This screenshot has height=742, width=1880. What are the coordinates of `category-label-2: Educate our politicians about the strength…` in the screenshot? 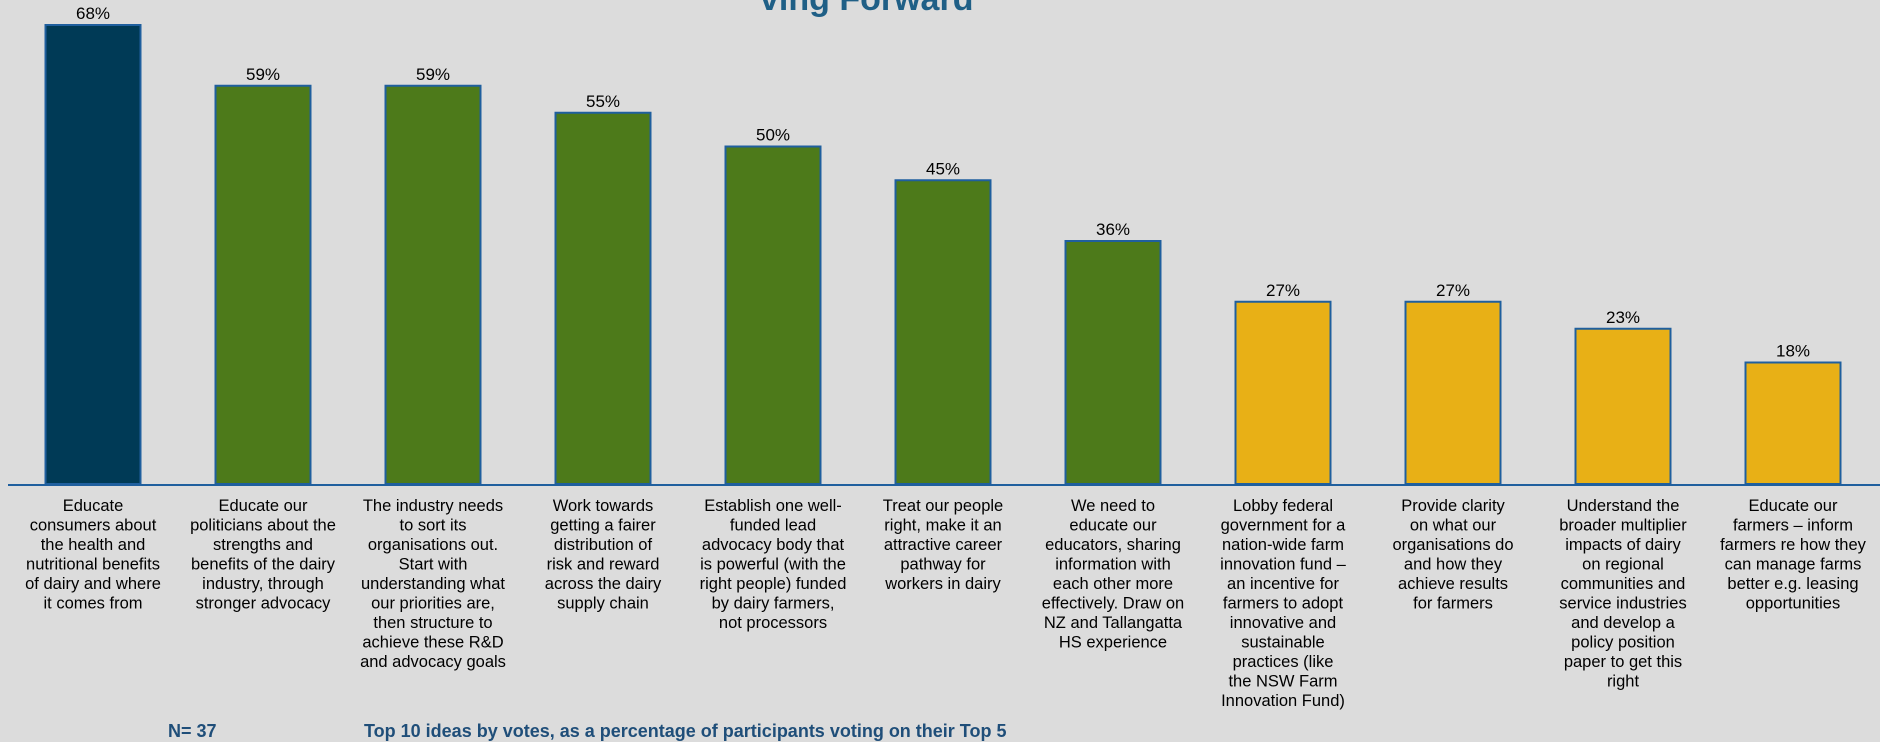 It's located at (263, 555).